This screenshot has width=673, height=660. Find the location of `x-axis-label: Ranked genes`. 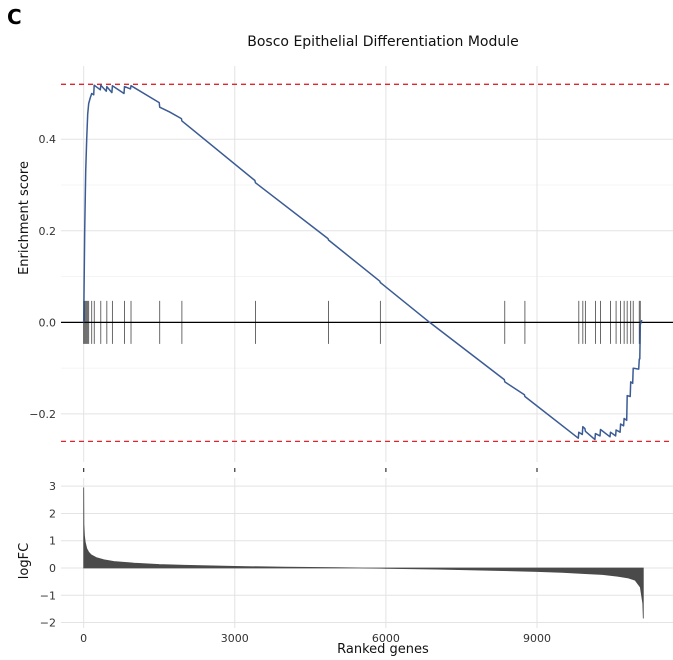

x-axis-label: Ranked genes is located at coordinates (383, 649).